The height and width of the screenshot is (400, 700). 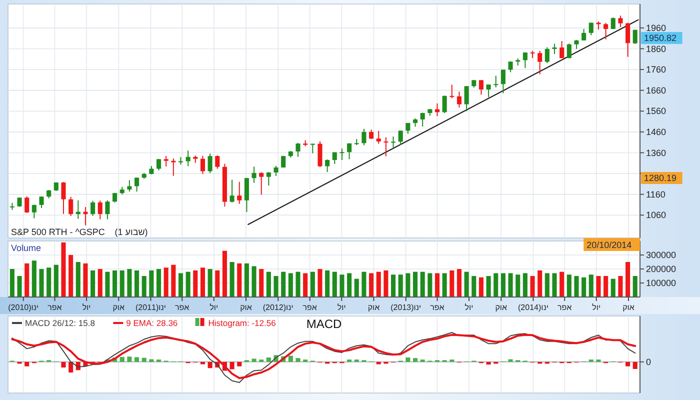 I want to click on x-tick-label: (2011)ינו, so click(x=151, y=307).